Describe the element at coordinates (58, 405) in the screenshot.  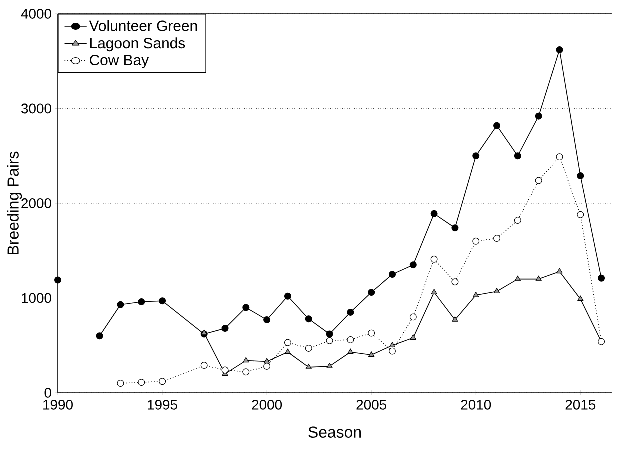
I see `x-tick-label: 1990` at that location.